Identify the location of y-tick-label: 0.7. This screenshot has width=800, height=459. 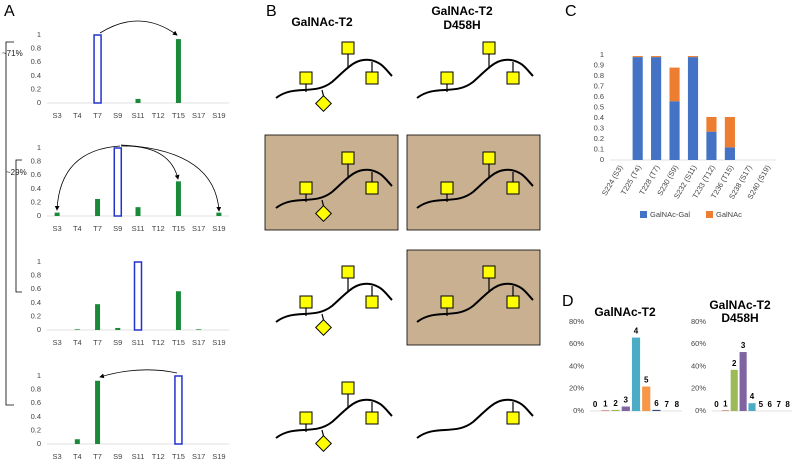
(599, 85).